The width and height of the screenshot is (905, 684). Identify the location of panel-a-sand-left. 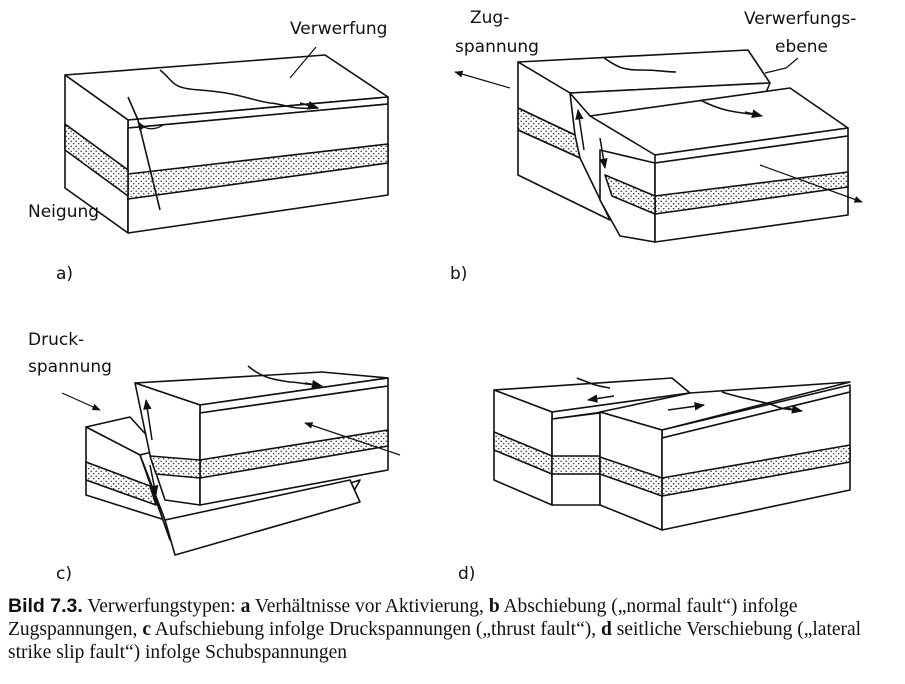
(96, 160).